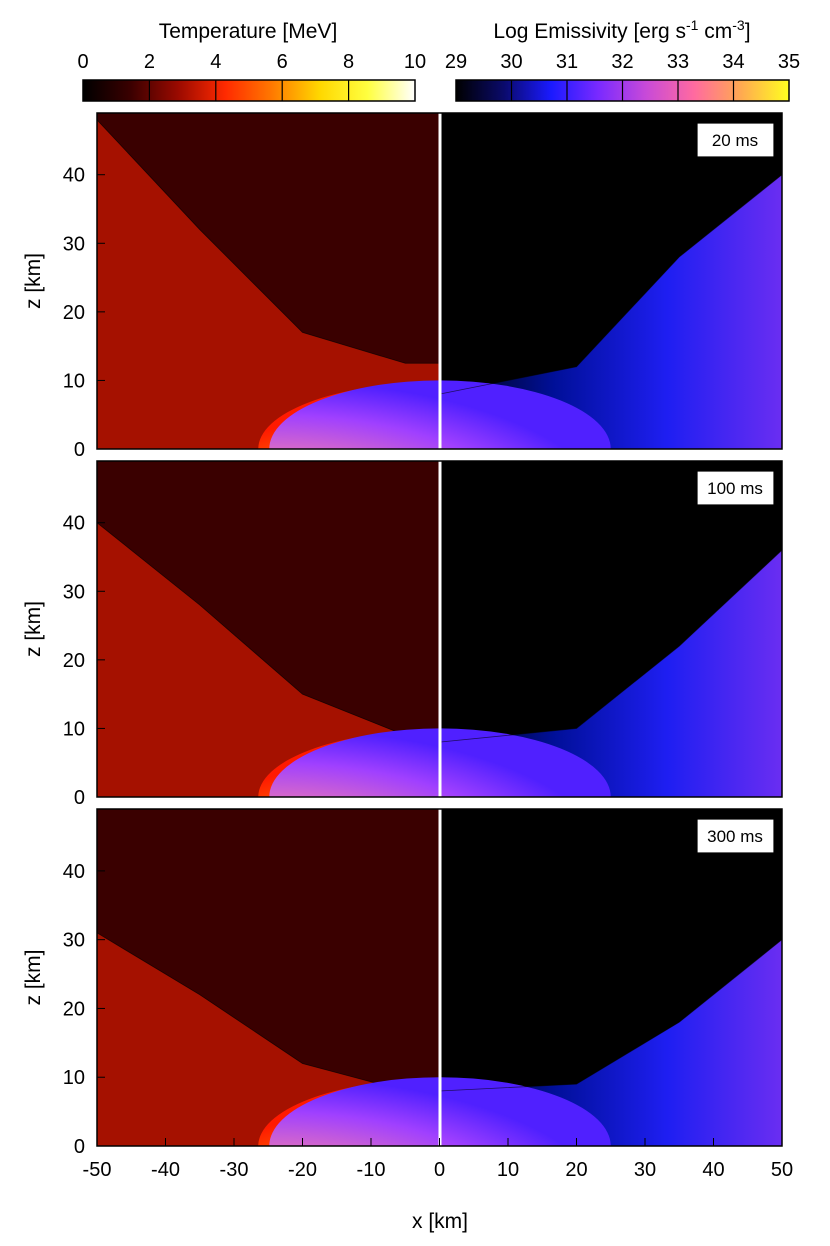 Image resolution: width=830 pixels, height=1246 pixels. I want to click on emissivity-colorbar-tick-label: 30, so click(511, 62).